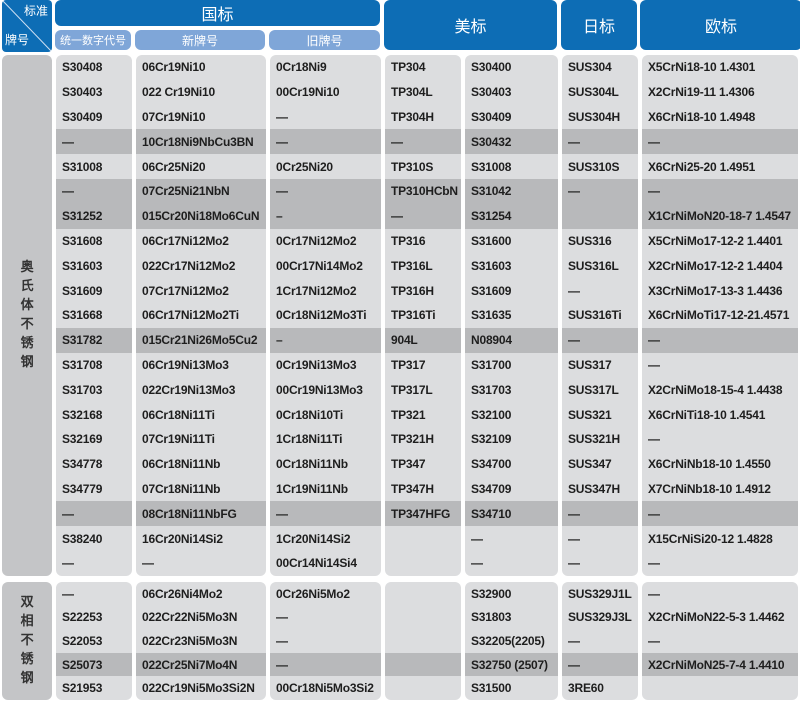  What do you see at coordinates (511, 191) in the screenshot?
I see `cell-us-uns: S31042` at bounding box center [511, 191].